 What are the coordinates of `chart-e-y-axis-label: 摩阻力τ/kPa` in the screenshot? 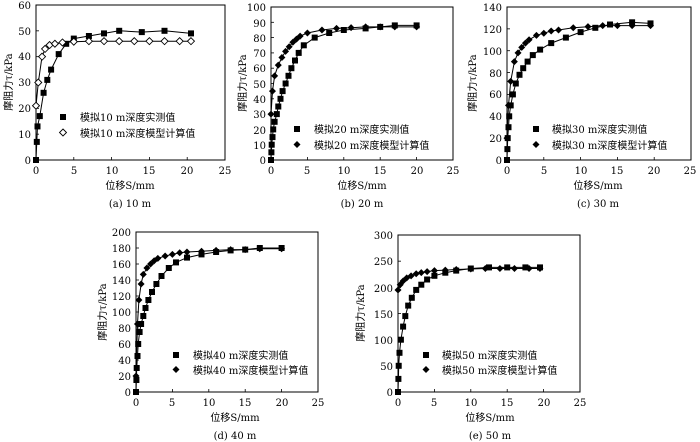 It's located at (360, 312).